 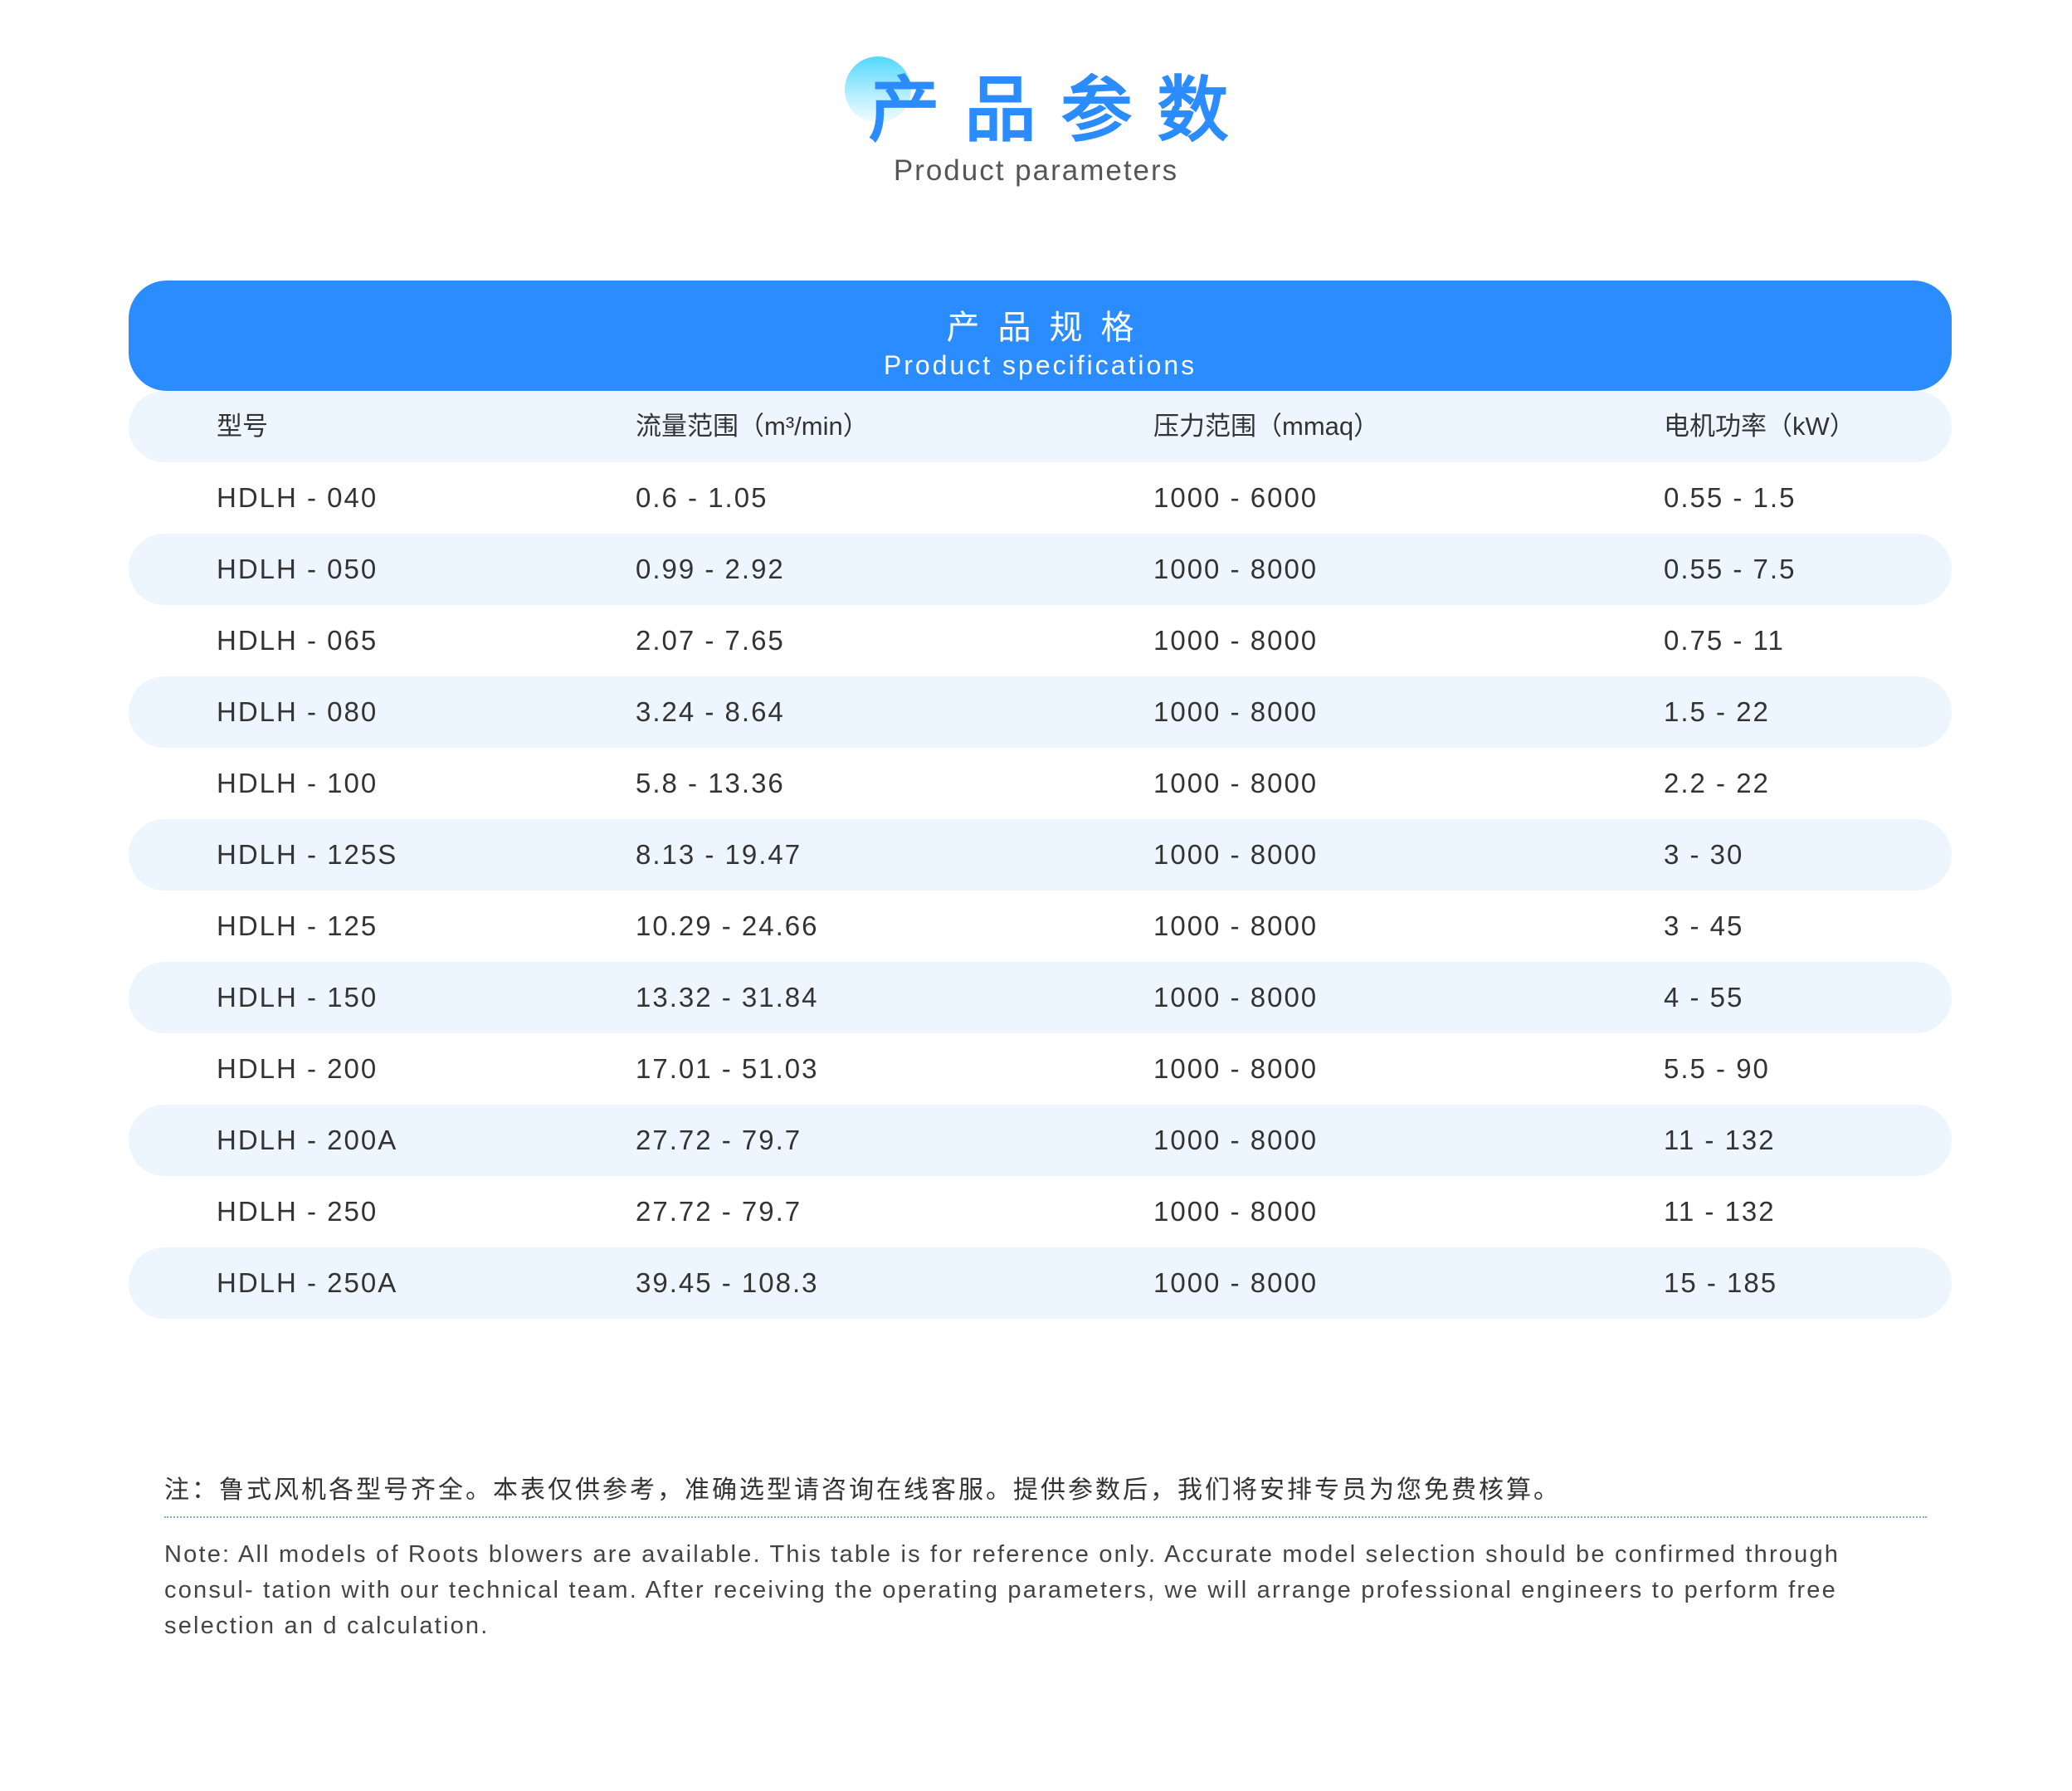 I want to click on banner-subtitle: Product specifications, so click(x=1040, y=365).